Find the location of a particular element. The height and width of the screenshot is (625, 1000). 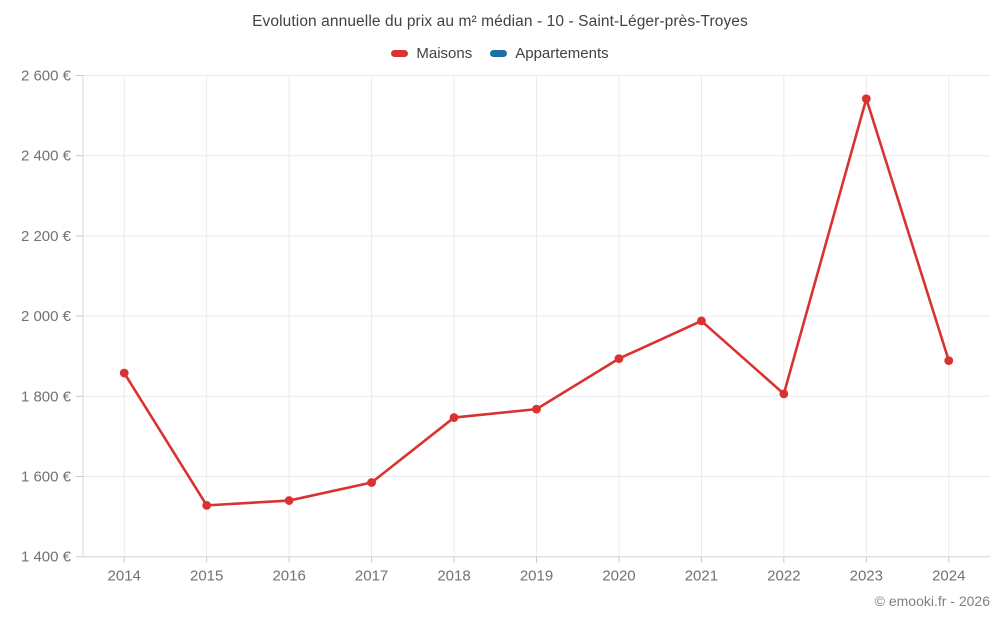

x-tick-label: 2015 is located at coordinates (206, 576).